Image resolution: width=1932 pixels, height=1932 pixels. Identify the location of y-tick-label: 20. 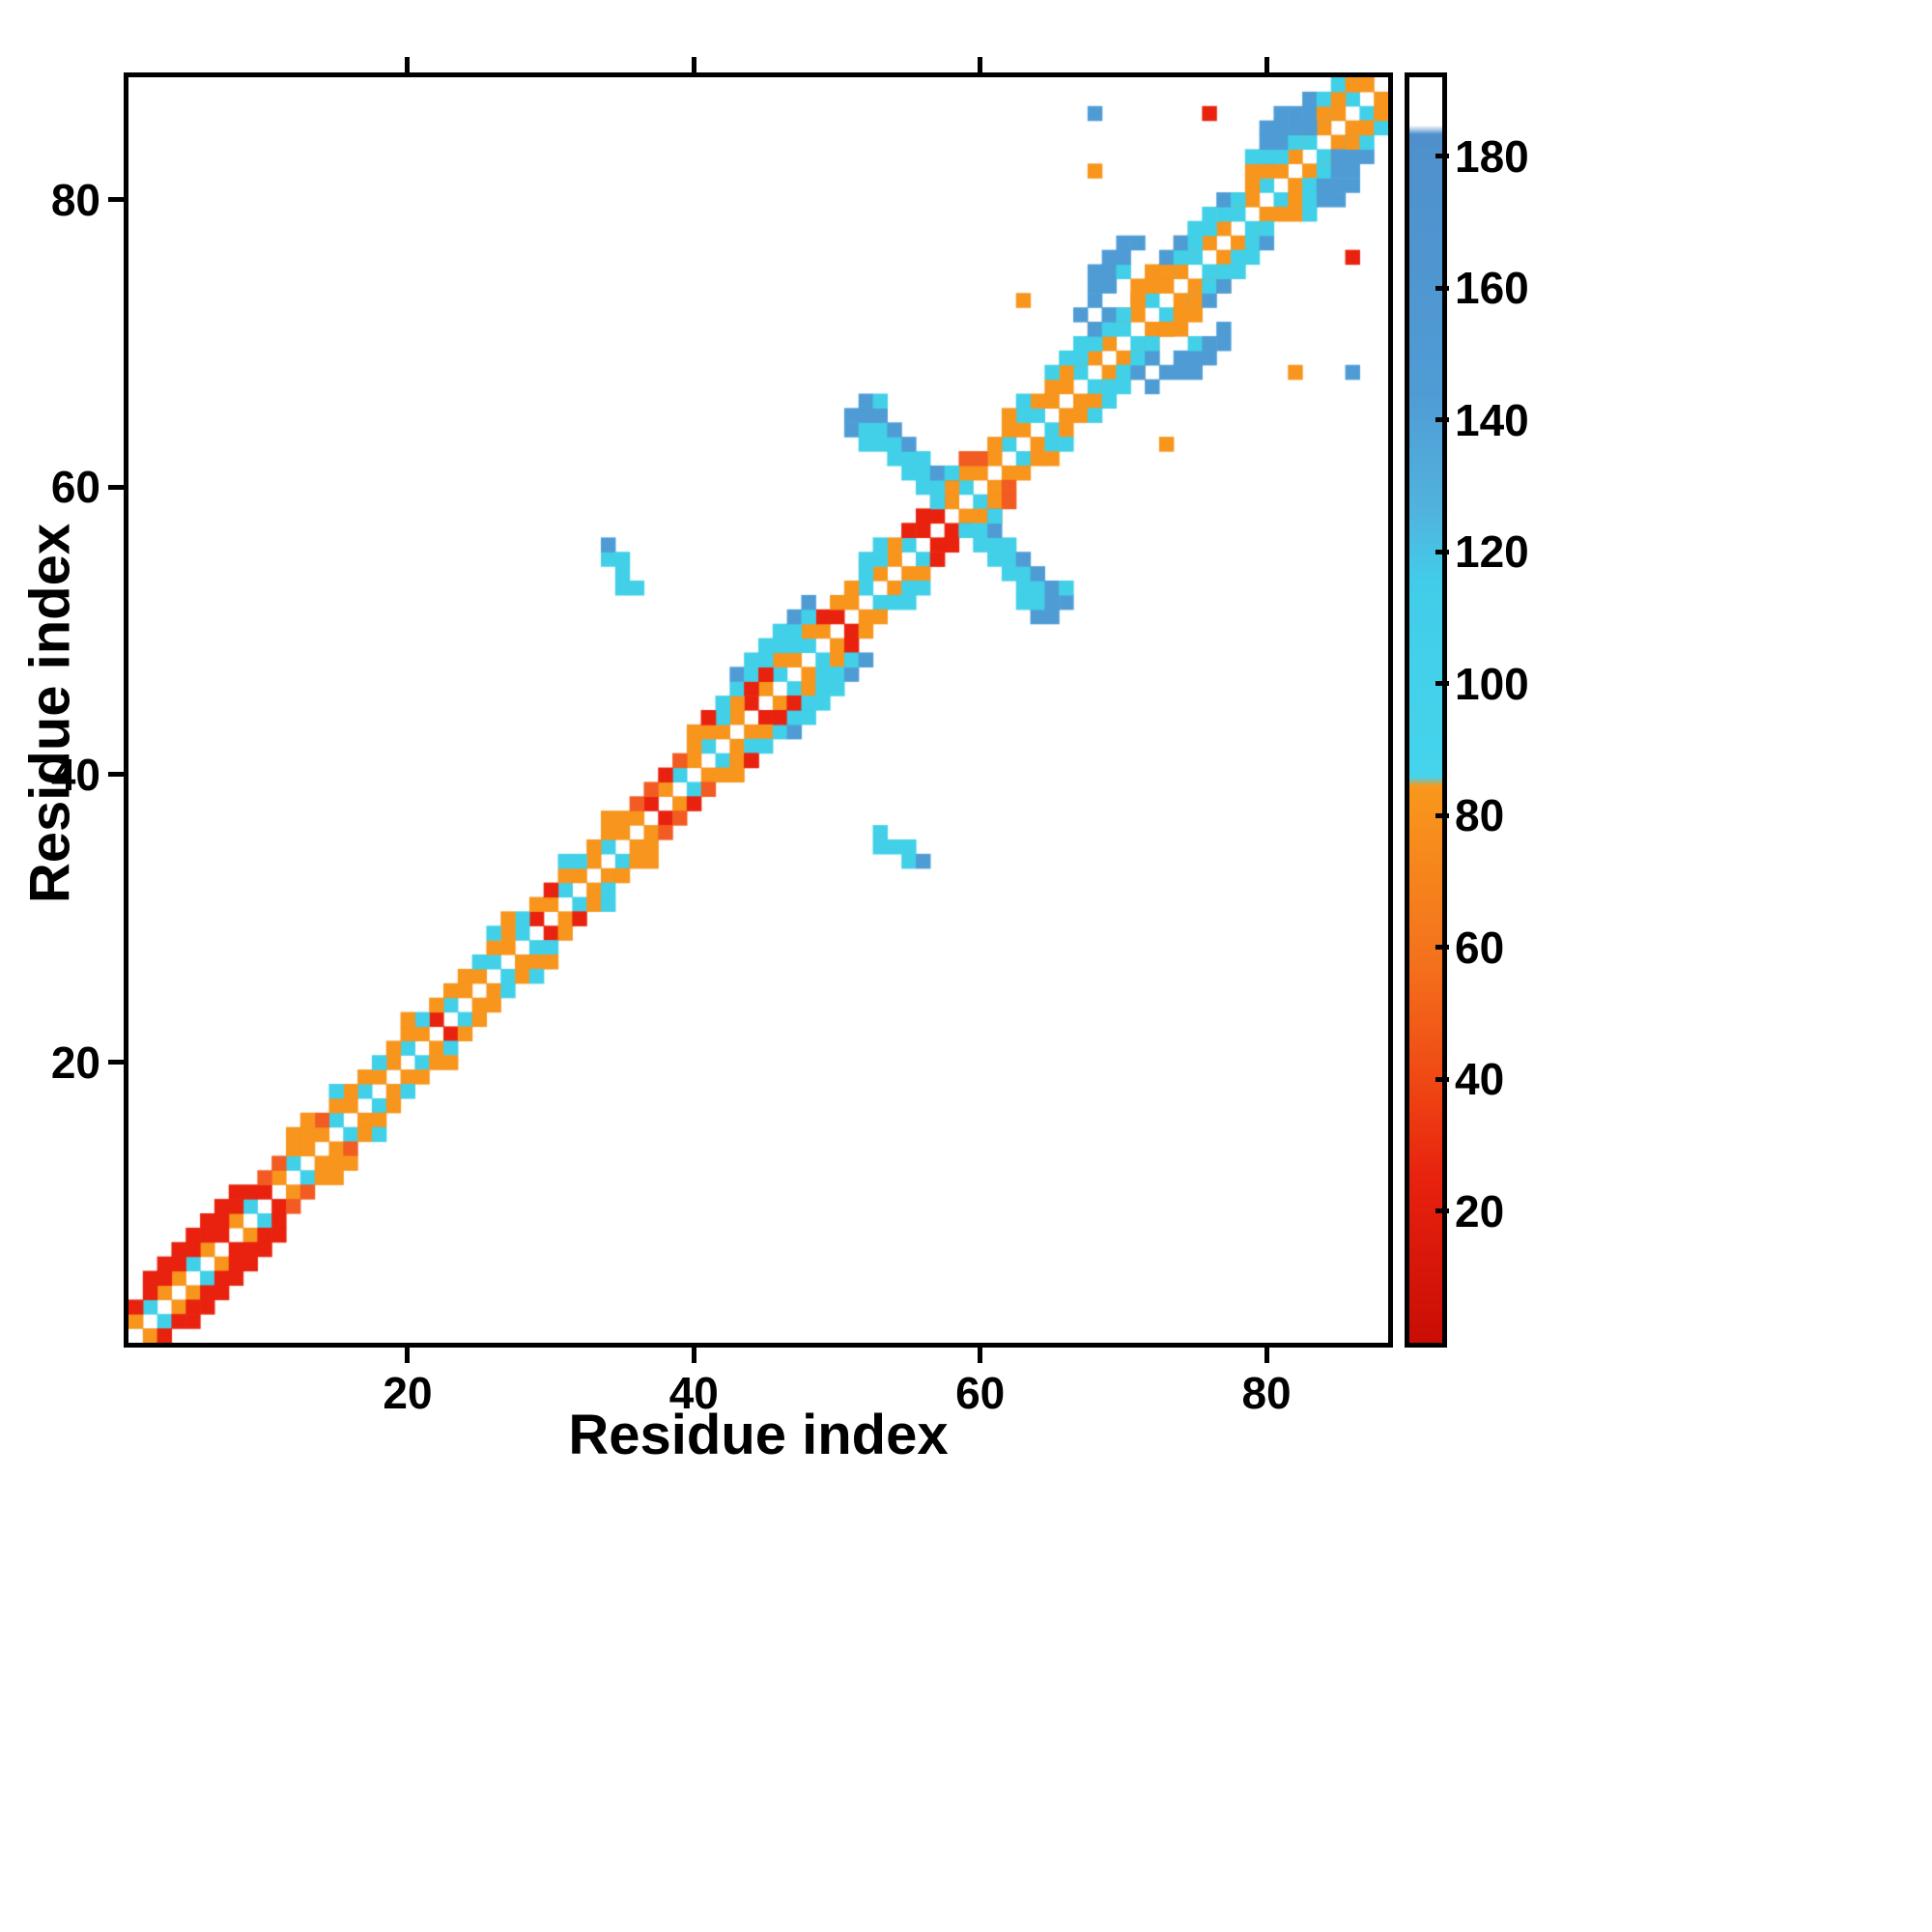
(75, 1062).